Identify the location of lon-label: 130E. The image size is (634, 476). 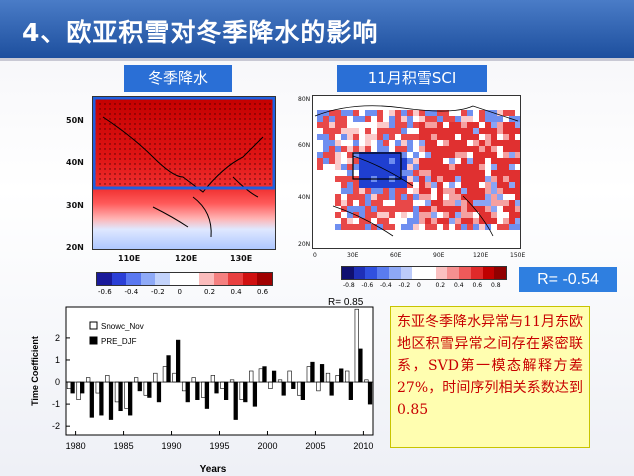
(241, 258).